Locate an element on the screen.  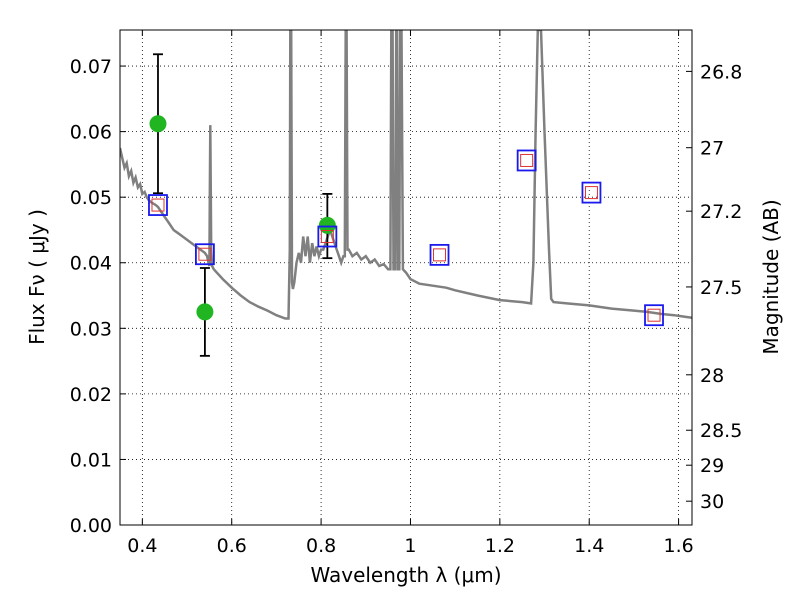
x-tick-label: 0.6 is located at coordinates (232, 546).